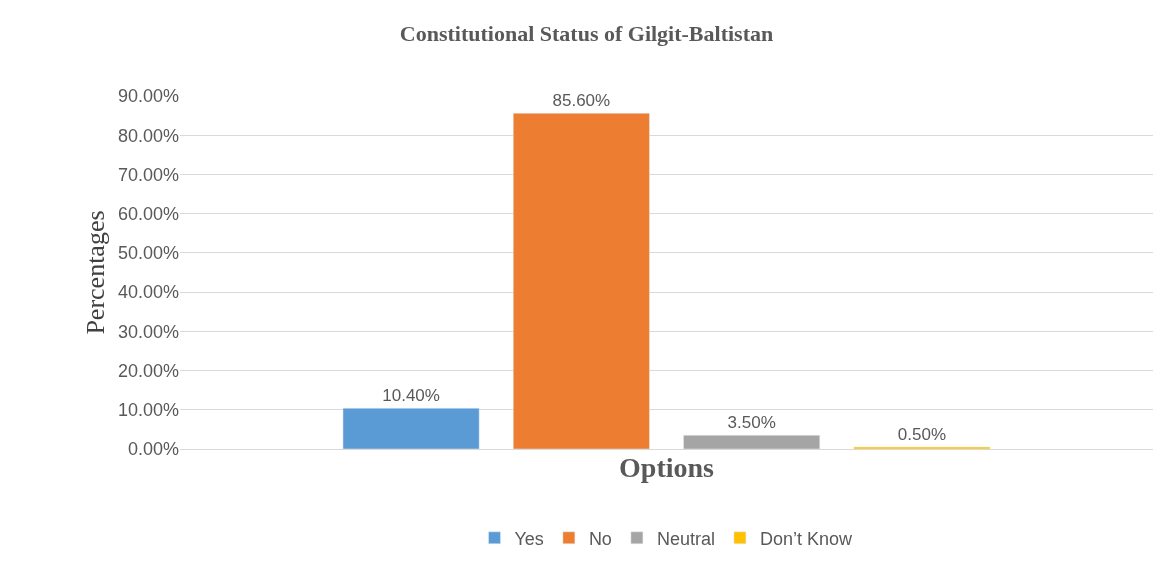  What do you see at coordinates (148, 331) in the screenshot?
I see `y-tick-label: 30.00%` at bounding box center [148, 331].